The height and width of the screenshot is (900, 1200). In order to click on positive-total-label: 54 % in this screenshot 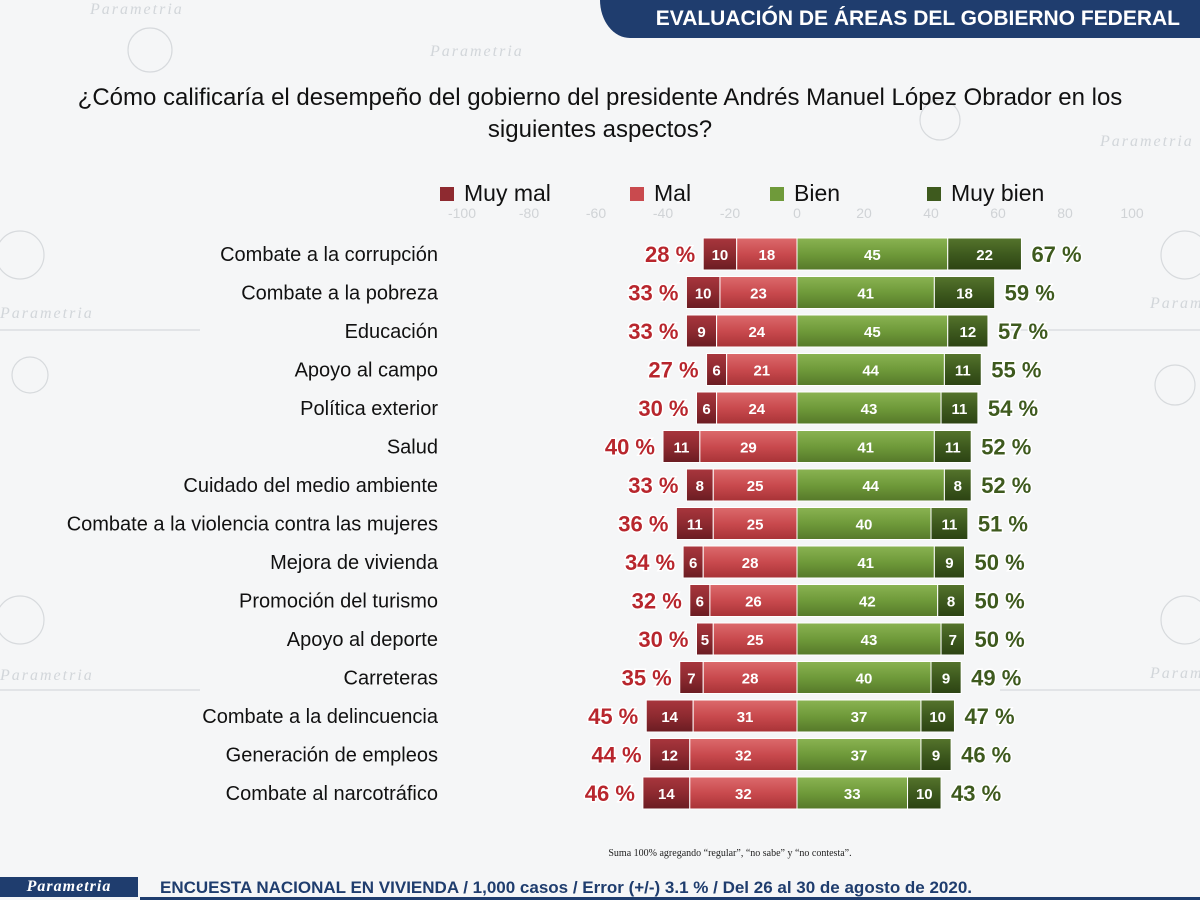, I will do `click(1013, 408)`.